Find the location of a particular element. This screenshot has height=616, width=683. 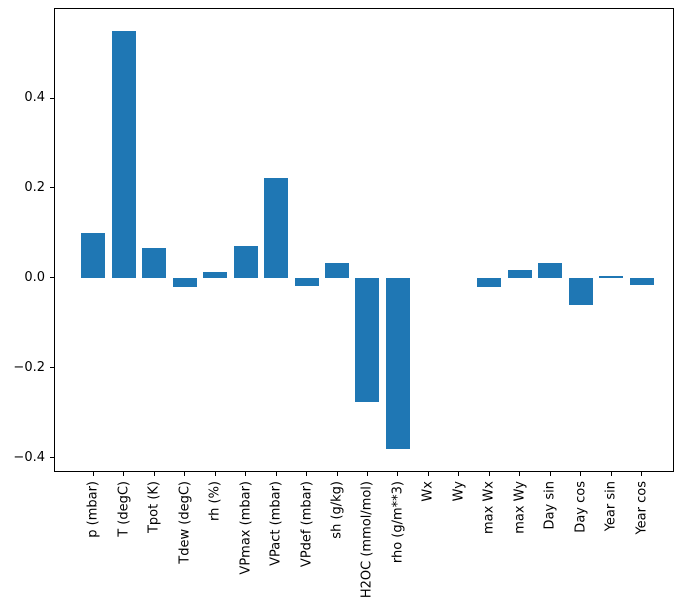

x-tick-label-0: p (mbar) is located at coordinates (93, 509).